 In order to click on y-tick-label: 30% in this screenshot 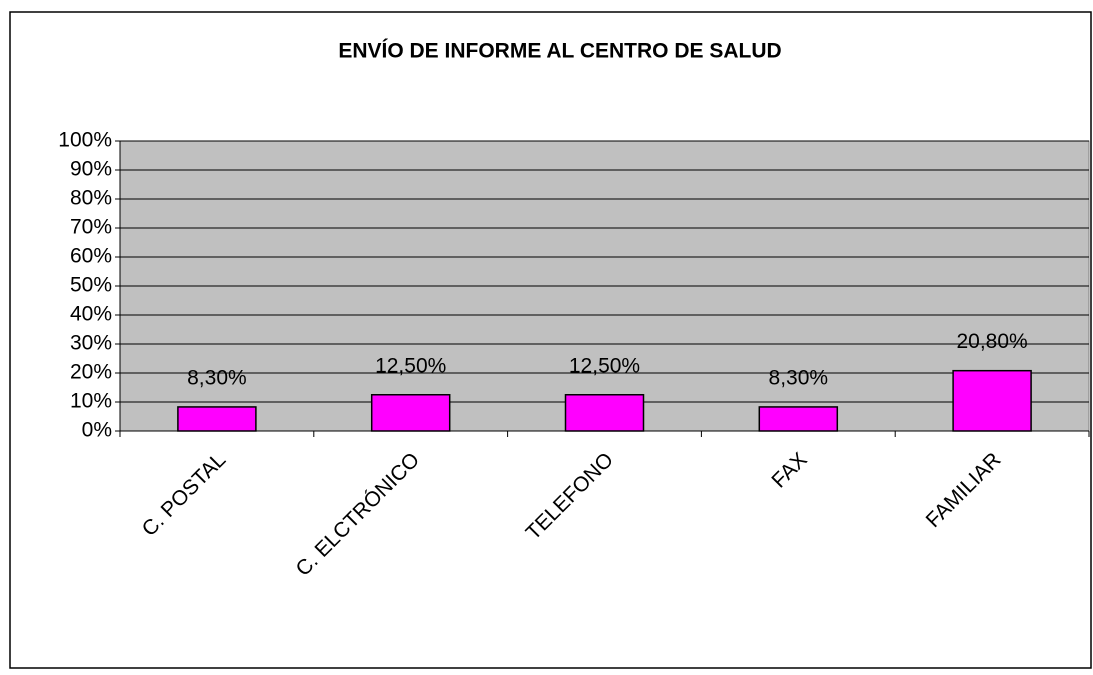, I will do `click(91, 343)`.